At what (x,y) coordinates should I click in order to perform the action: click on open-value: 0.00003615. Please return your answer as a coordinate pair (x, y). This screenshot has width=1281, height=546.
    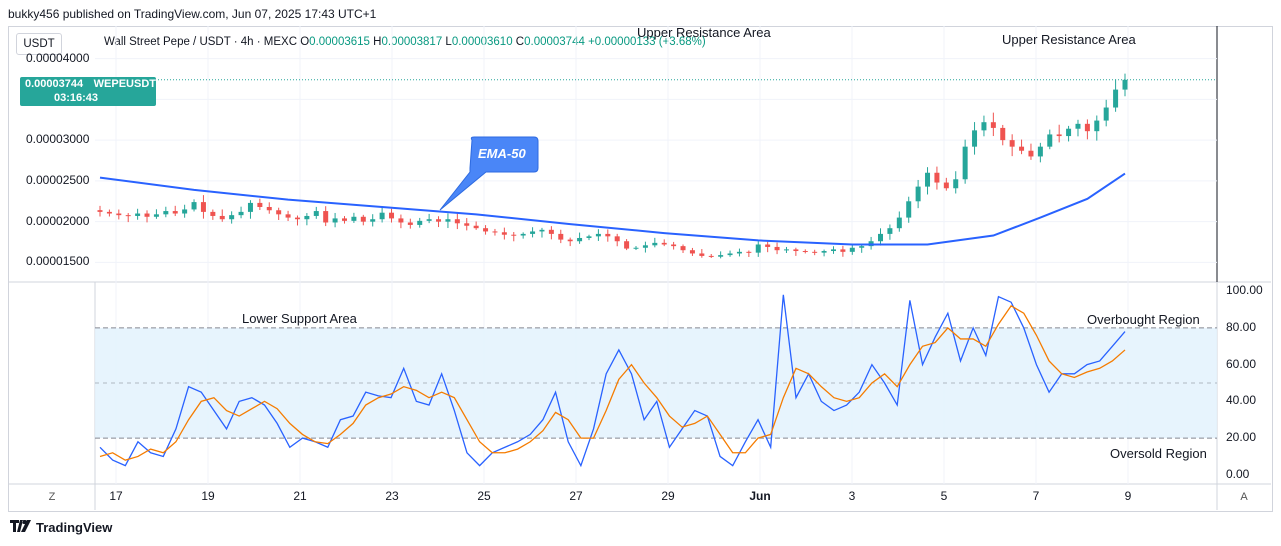
    Looking at the image, I should click on (339, 42).